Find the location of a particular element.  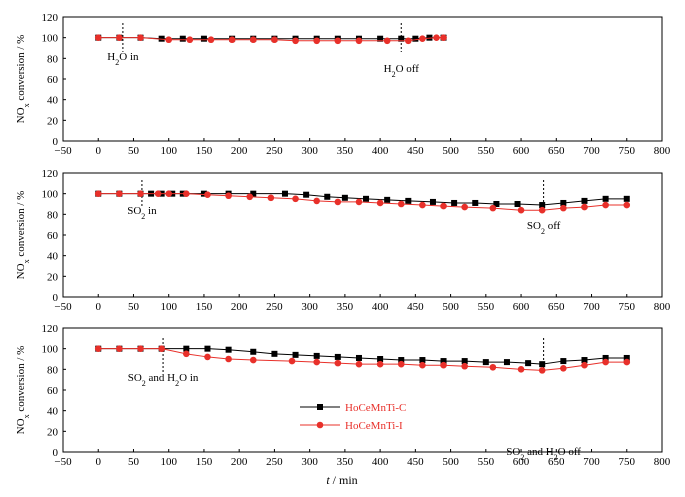

x-tick-label: 350 is located at coordinates (345, 307).